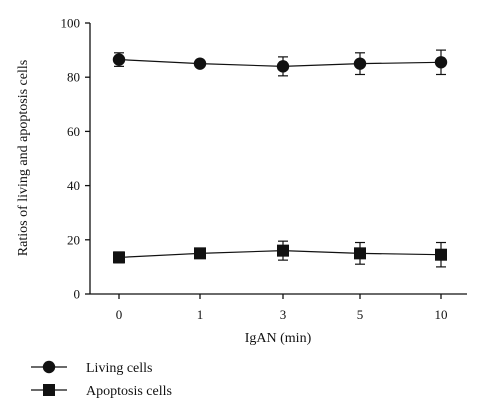 This screenshot has width=500, height=417. I want to click on legend-item-0: Living cells, so click(92, 368).